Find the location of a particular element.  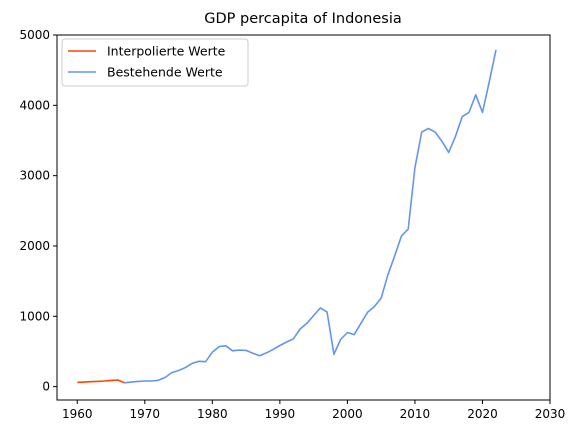

y-tick-label: 4000 is located at coordinates (34, 105).